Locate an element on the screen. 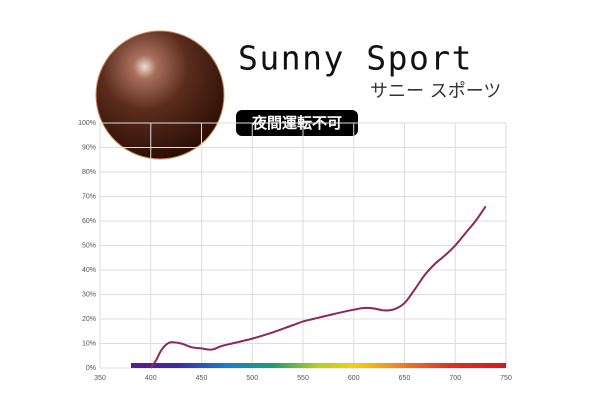 Image resolution: width=592 pixels, height=403 pixels. y-tick-label: 20% is located at coordinates (89, 319).